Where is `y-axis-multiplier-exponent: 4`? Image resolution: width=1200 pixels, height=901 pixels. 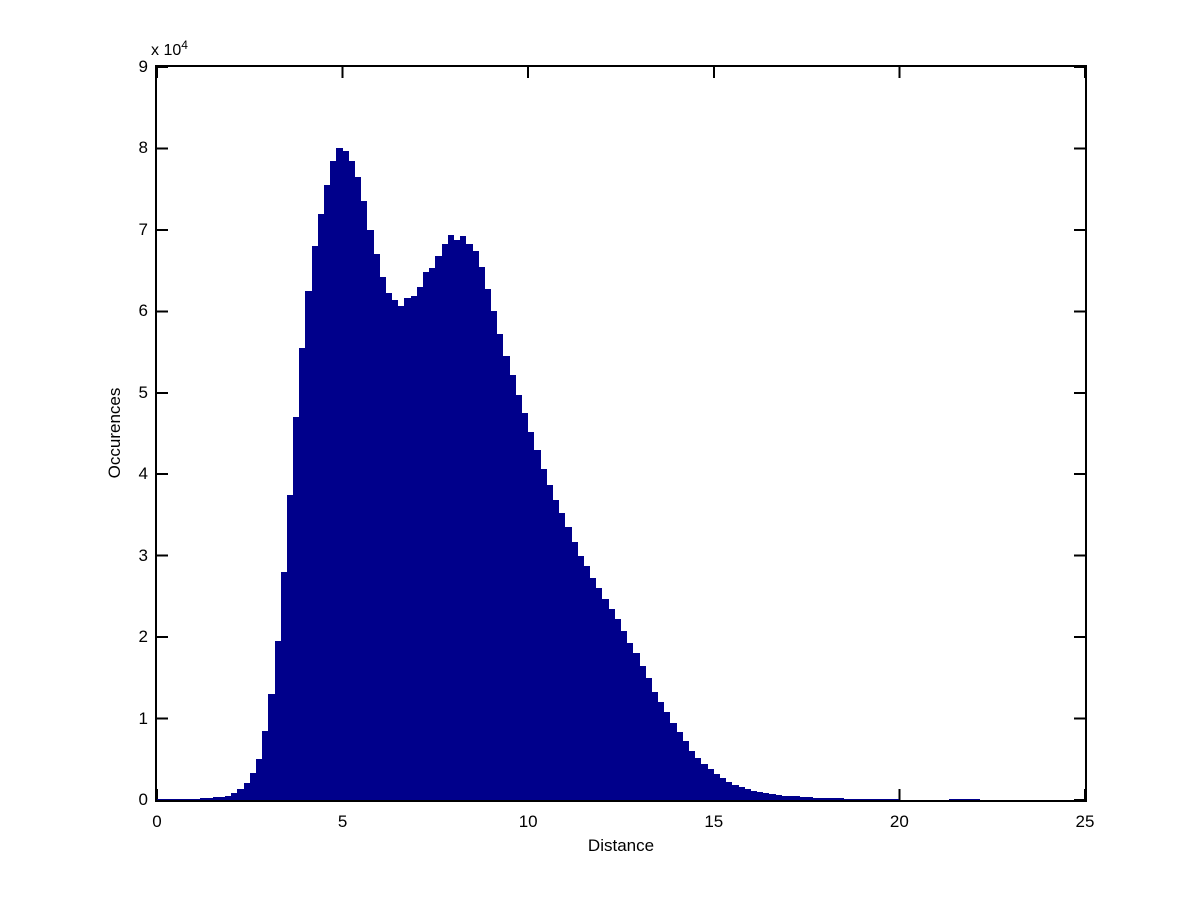
y-axis-multiplier-exponent: 4 is located at coordinates (184, 45).